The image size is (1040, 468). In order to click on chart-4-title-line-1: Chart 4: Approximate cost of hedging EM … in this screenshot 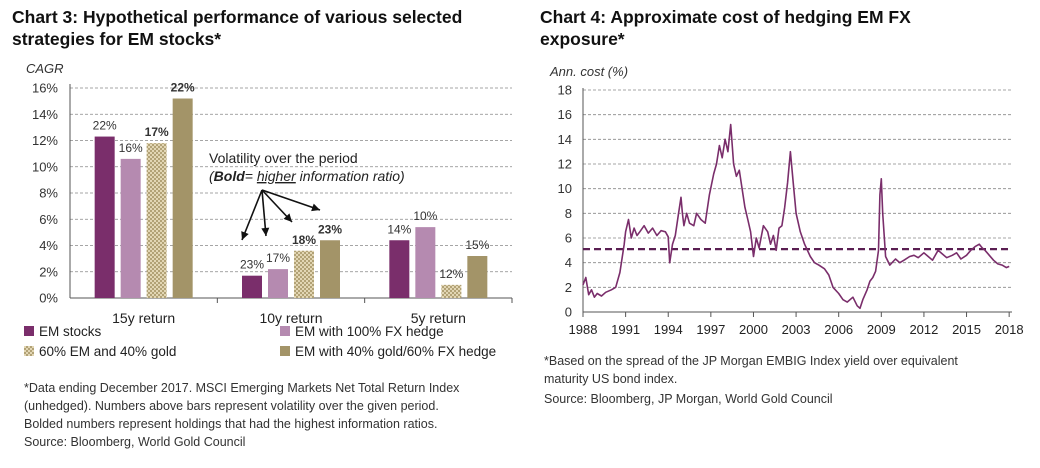, I will do `click(725, 17)`.